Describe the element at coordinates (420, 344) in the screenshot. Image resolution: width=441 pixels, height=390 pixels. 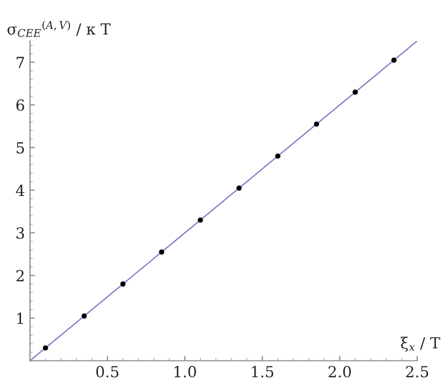
I see `x-axis-title: ξ$_{x}$ / T` at that location.